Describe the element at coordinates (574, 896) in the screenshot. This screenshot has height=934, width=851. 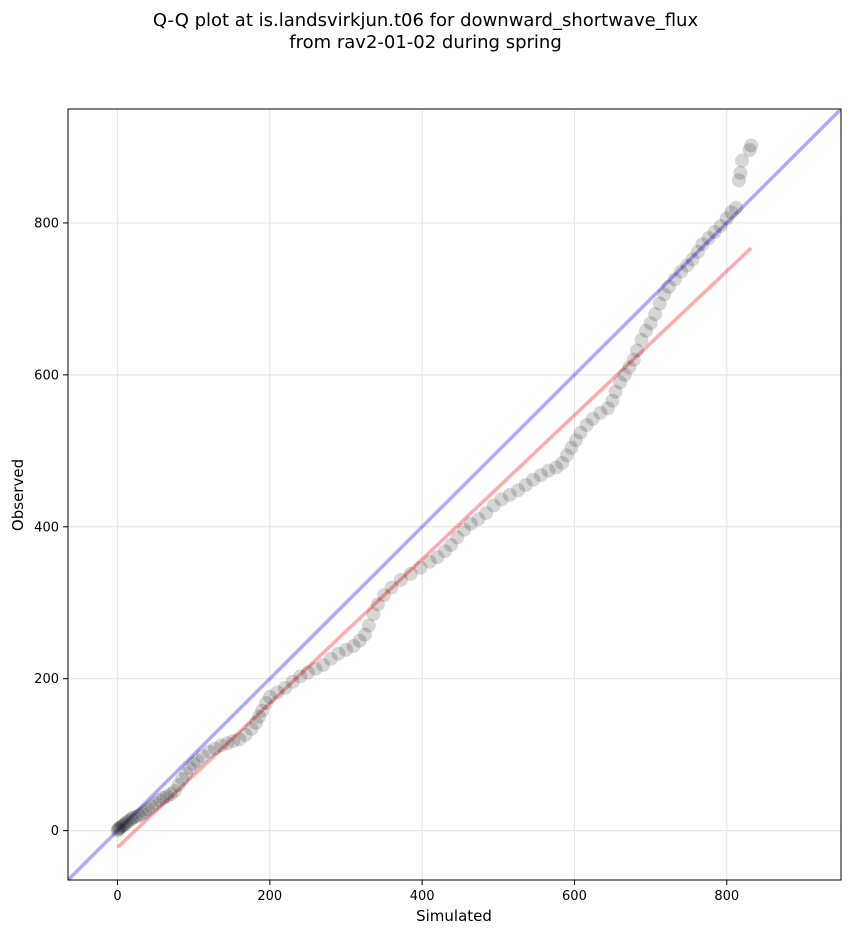
I see `x-tick-label: 600` at that location.